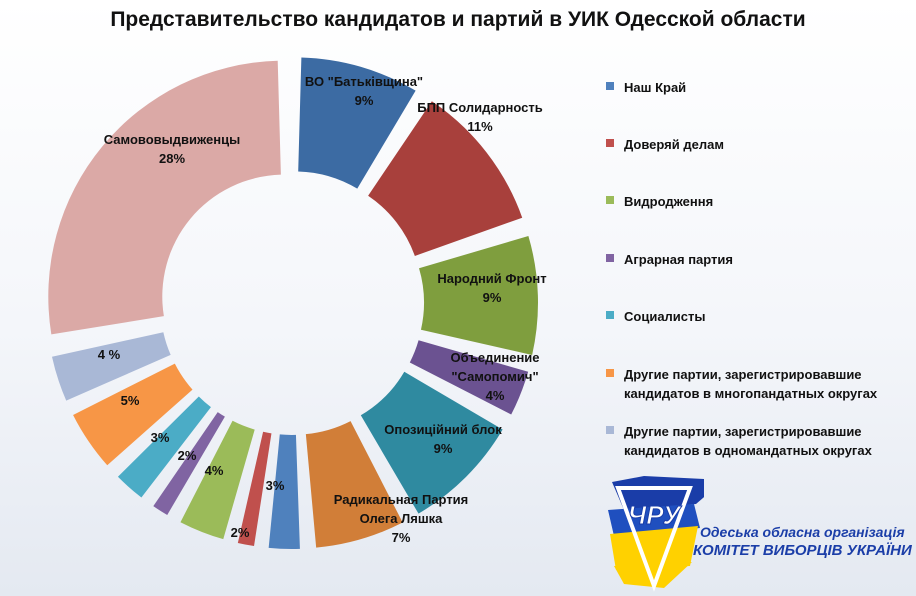 The height and width of the screenshot is (596, 916). What do you see at coordinates (656, 534) in the screenshot?
I see `logo-emblem: ЧРУ` at bounding box center [656, 534].